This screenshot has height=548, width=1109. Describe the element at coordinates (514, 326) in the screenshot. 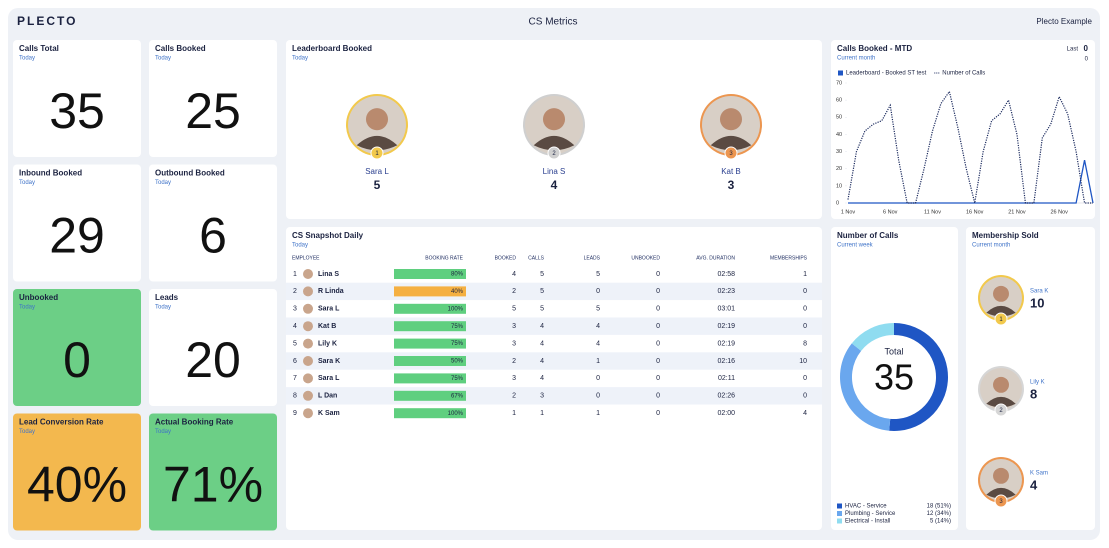

I see `cell-booked: 3` at that location.